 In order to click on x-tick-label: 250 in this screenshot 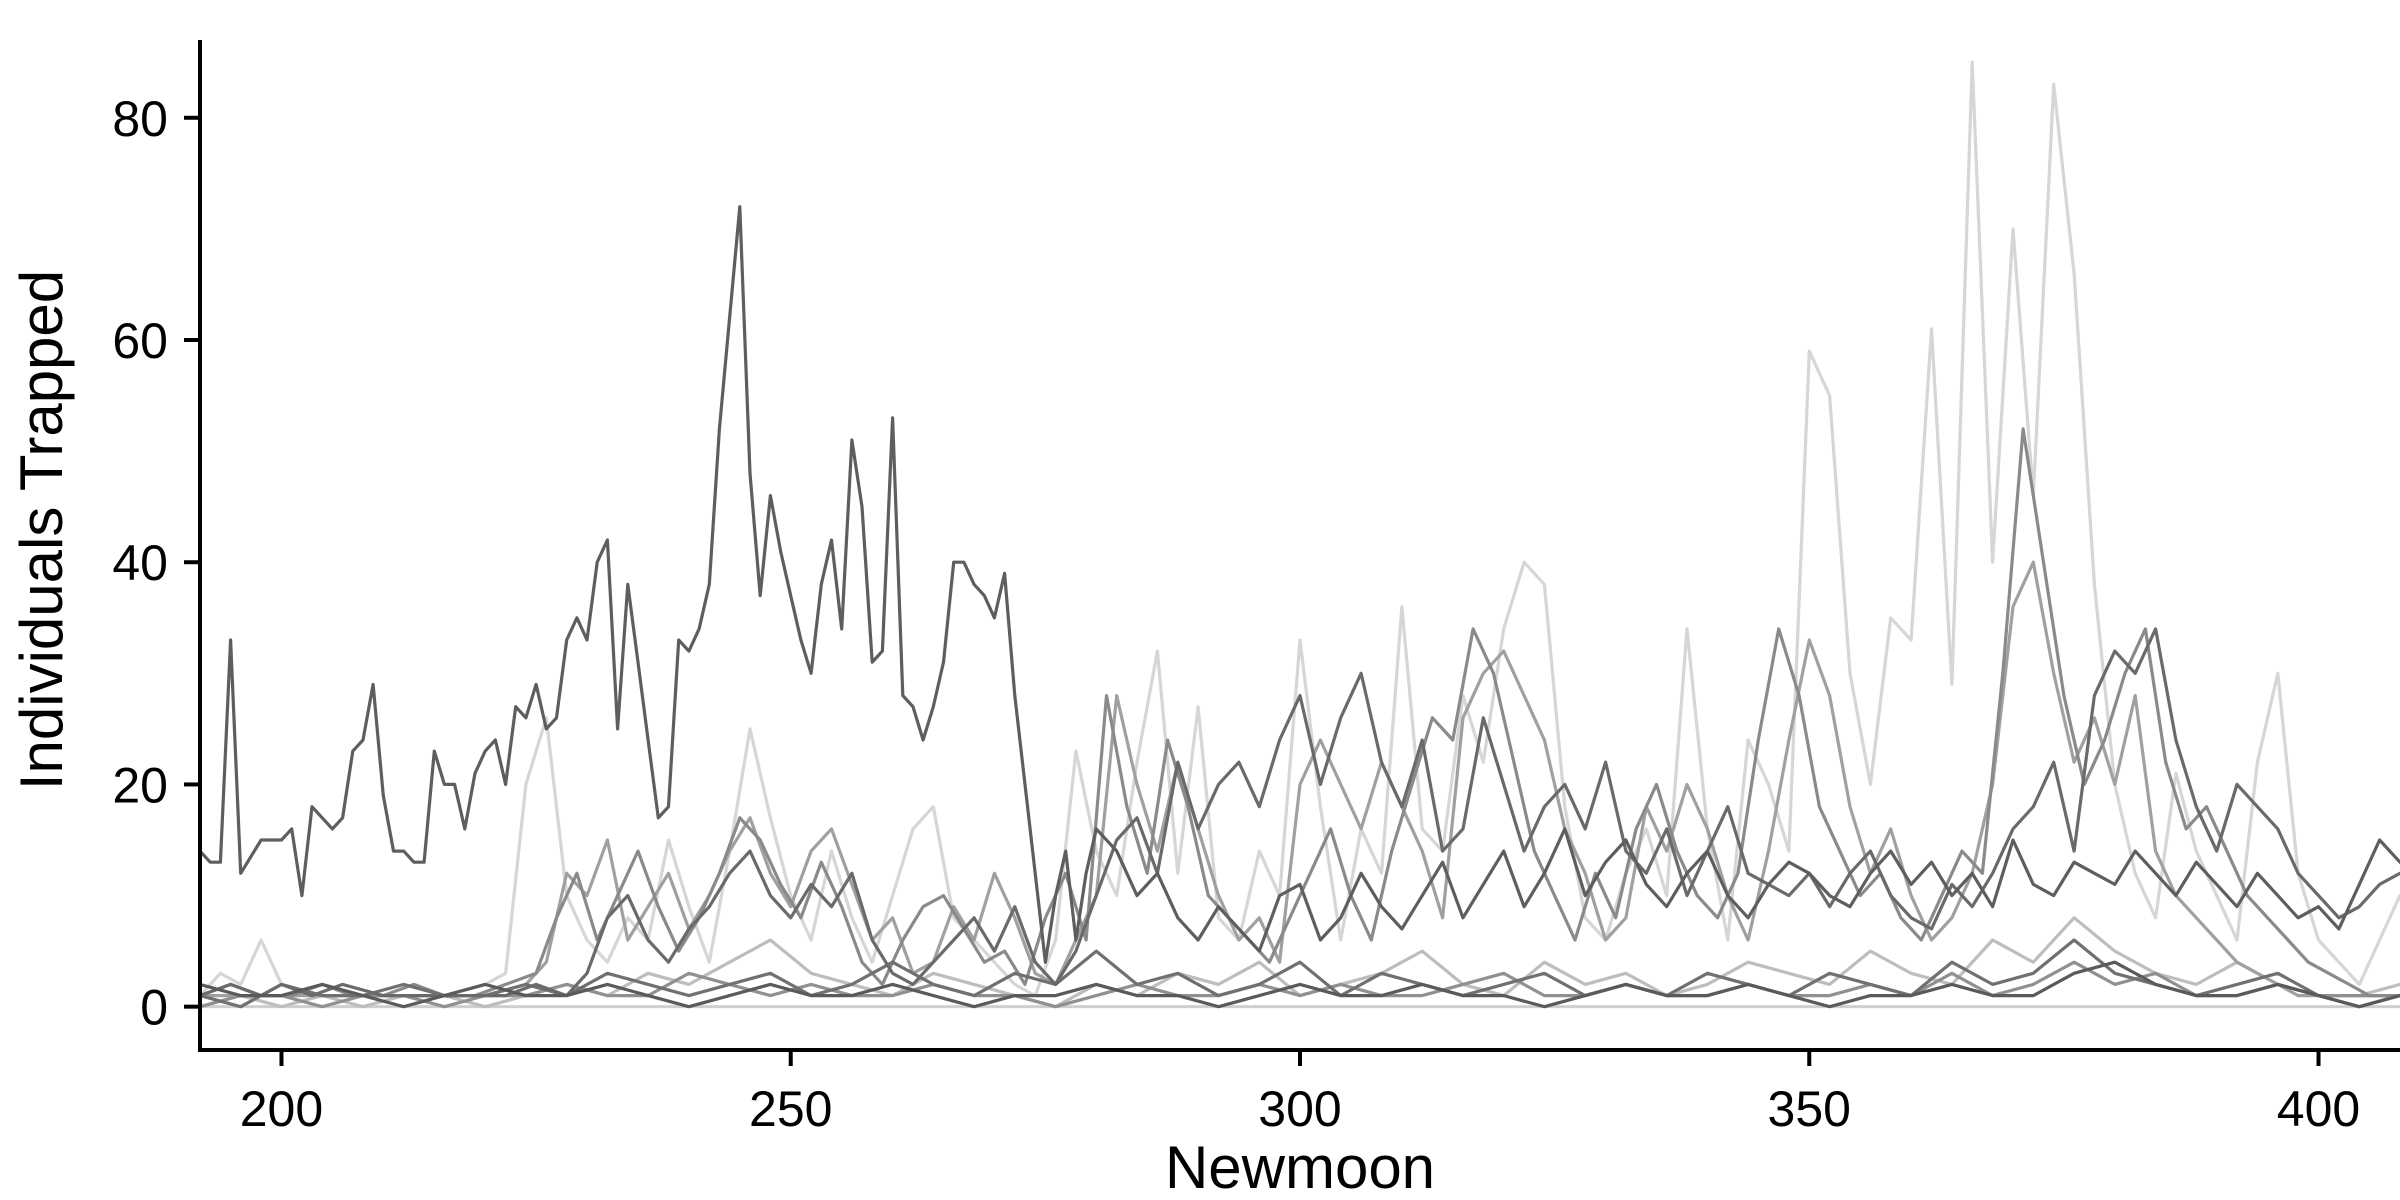, I will do `click(790, 1109)`.